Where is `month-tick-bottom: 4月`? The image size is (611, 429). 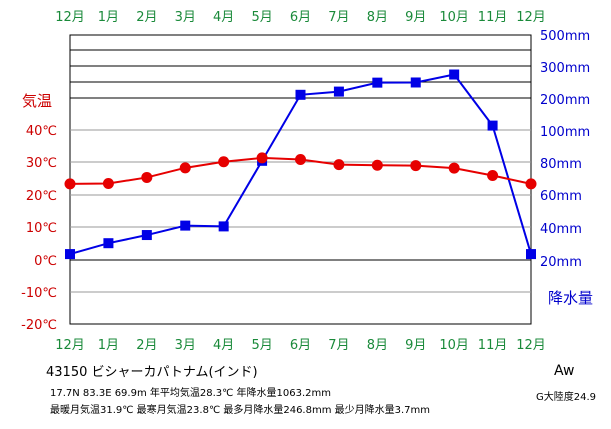
month-tick-bottom: 4月 is located at coordinates (223, 345).